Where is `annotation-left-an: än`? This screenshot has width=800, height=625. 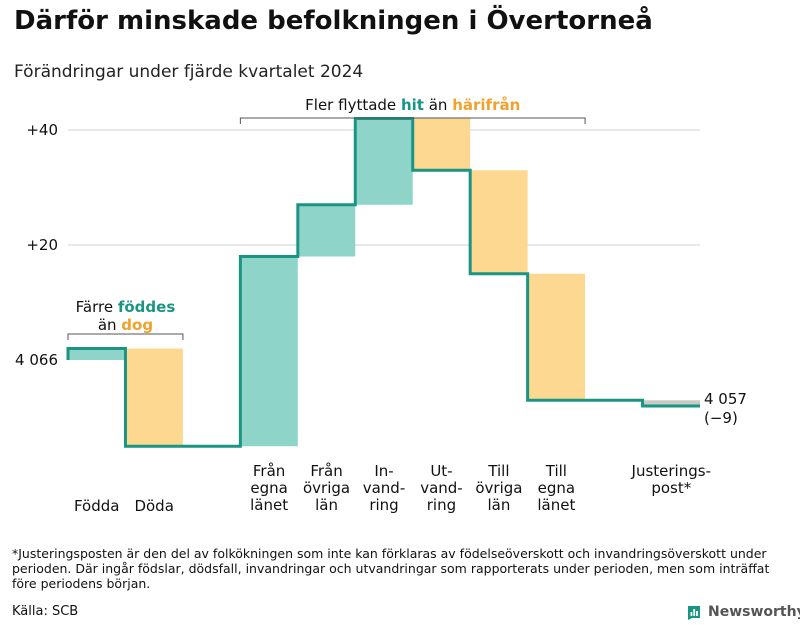 annotation-left-an: än is located at coordinates (107, 325).